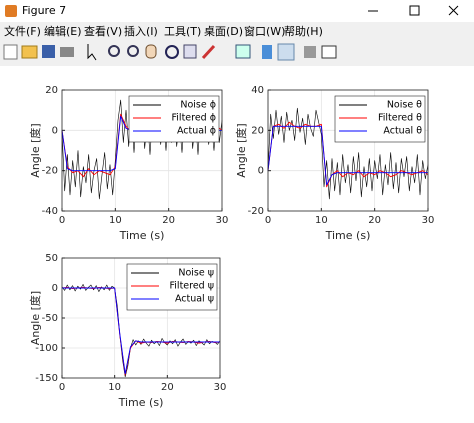 This screenshot has height=423, width=474. What do you see at coordinates (223, 31) in the screenshot?
I see `menu-item: 桌面(D)` at bounding box center [223, 31].